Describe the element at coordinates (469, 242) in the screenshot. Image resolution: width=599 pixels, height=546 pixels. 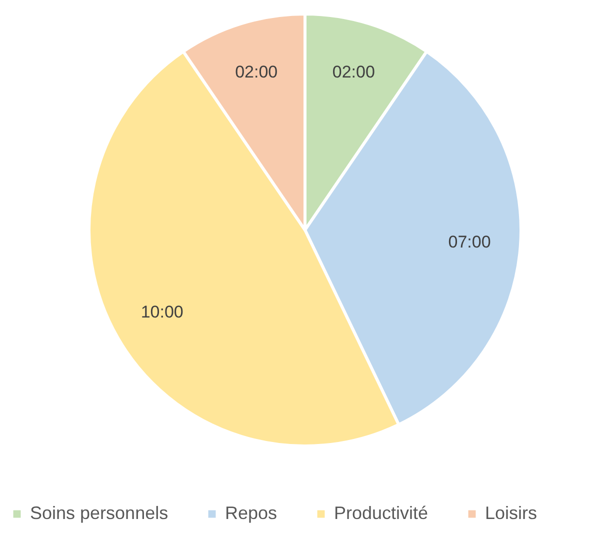
I see `data-label: 07:00` at that location.